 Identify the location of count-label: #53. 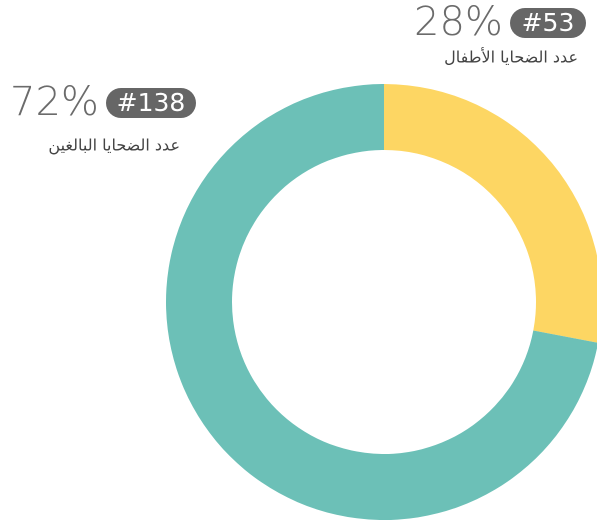
(548, 22).